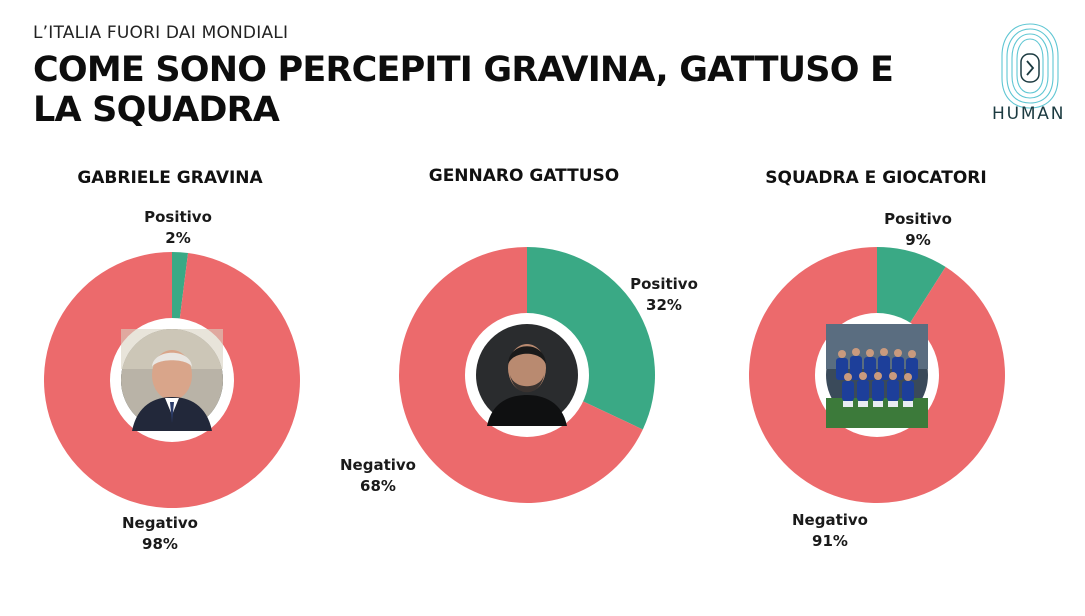 The image size is (1085, 616). Describe the element at coordinates (830, 541) in the screenshot. I see `slice-value-negativo: 91%` at that location.